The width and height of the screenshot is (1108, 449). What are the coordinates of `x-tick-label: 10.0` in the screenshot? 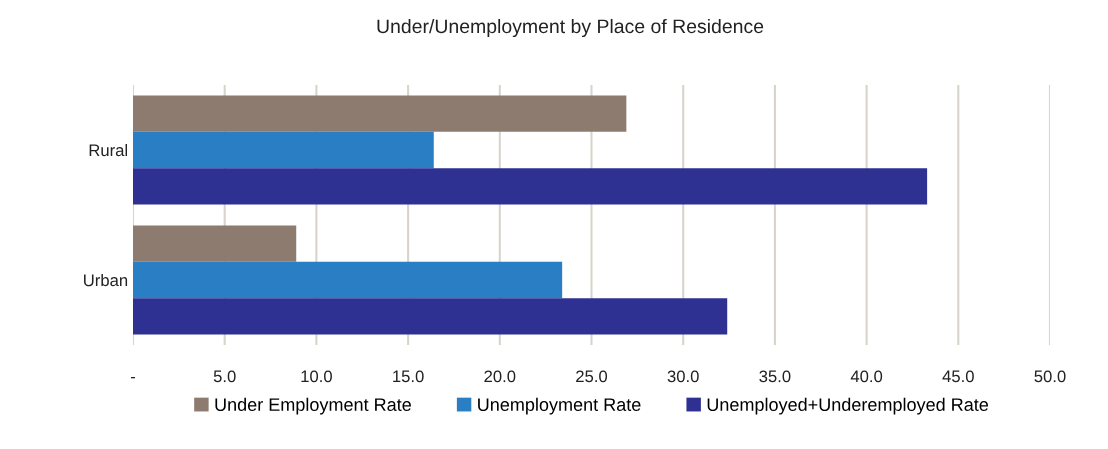 It's located at (316, 376).